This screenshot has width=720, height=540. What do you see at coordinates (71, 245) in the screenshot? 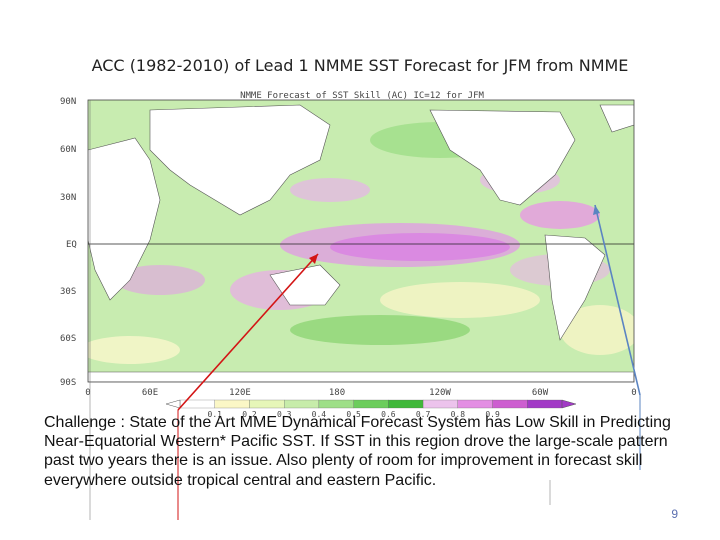
I see `lat-label: EQ` at bounding box center [71, 245].